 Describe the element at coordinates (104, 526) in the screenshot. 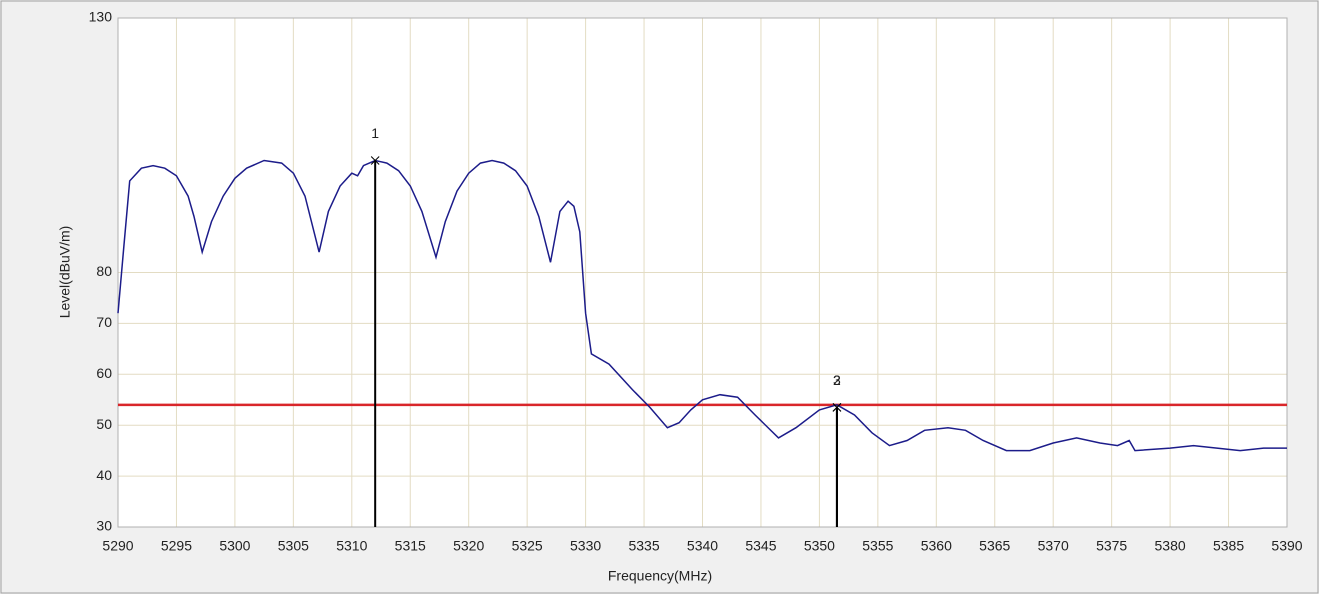

I see `y-tick-label: 30` at that location.